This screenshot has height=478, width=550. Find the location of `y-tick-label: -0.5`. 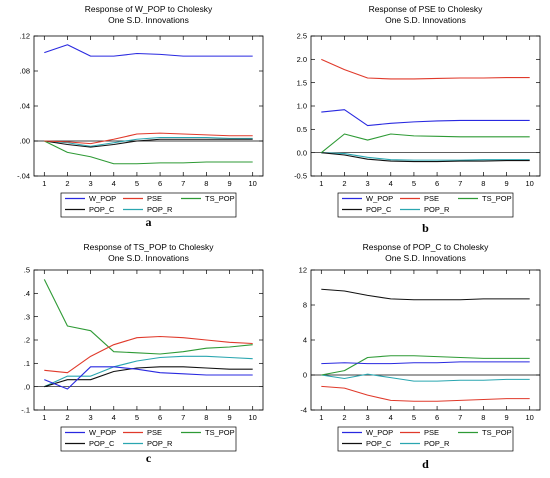

y-tick-label: -0.5 is located at coordinates (300, 176).